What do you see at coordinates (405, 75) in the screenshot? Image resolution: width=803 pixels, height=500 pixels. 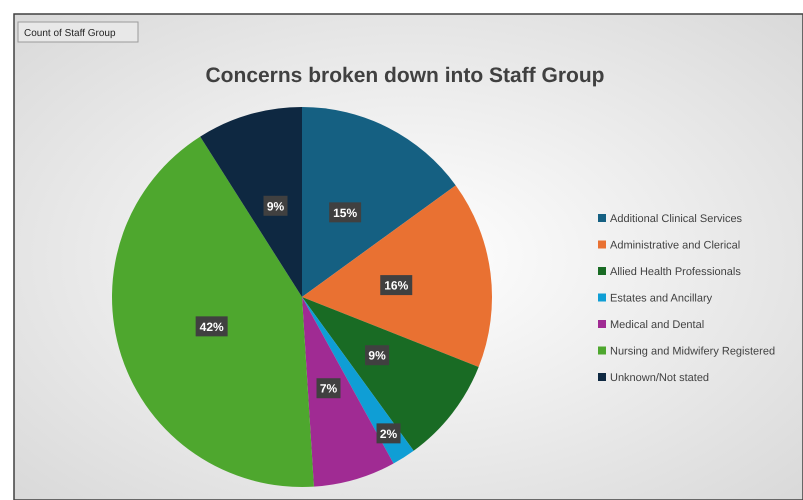 I see `chart-title: Concerns broken down into Staff Group` at bounding box center [405, 75].